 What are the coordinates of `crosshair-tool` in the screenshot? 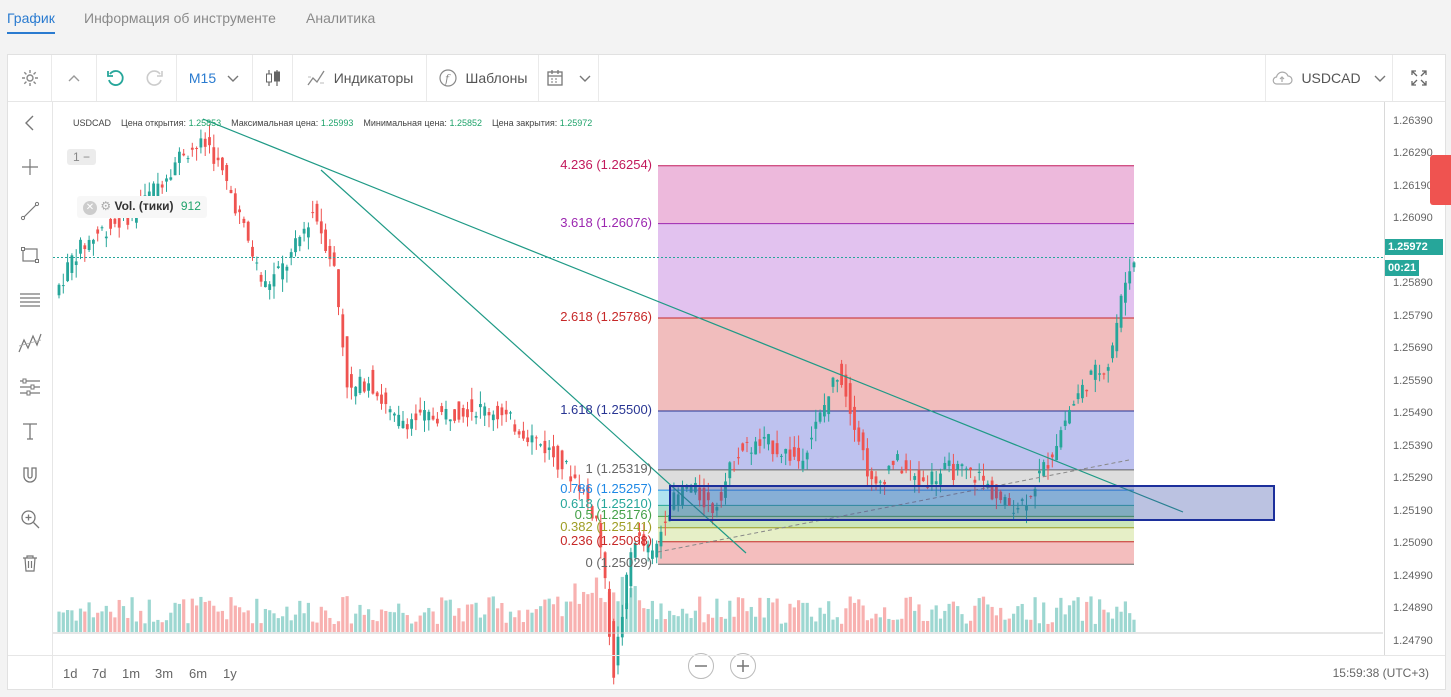 It's located at (30, 167).